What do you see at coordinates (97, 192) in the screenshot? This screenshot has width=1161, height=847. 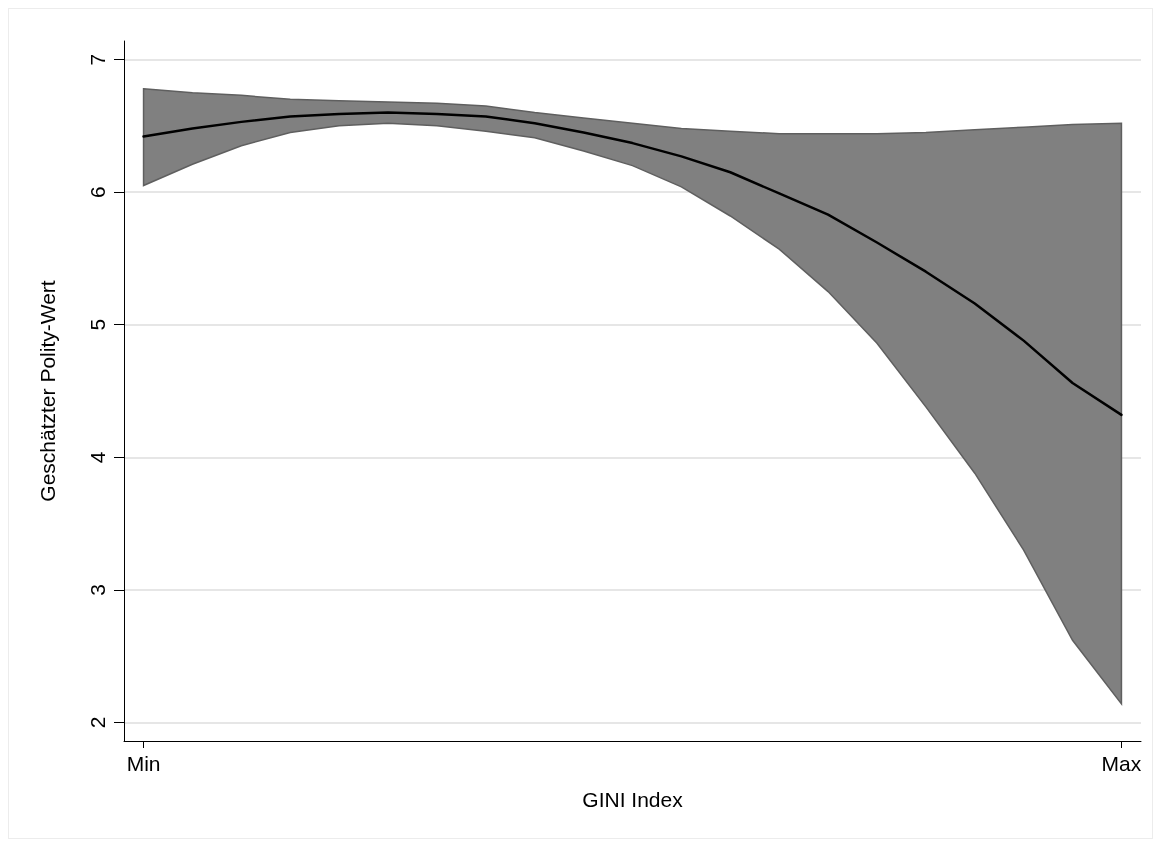 I see `y-tick-label: 6` at bounding box center [97, 192].